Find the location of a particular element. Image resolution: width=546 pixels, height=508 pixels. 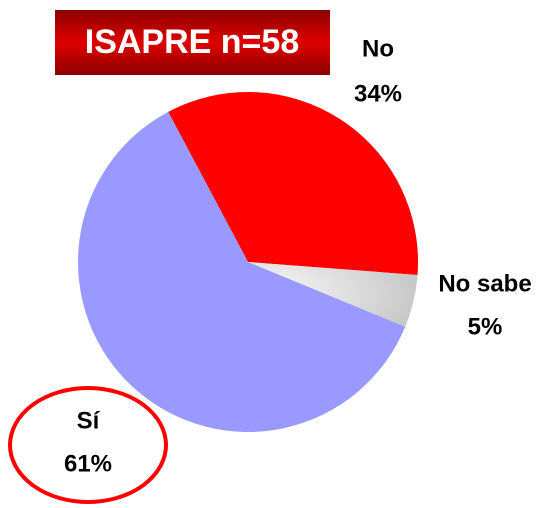

value-label: 61% is located at coordinates (88, 463).